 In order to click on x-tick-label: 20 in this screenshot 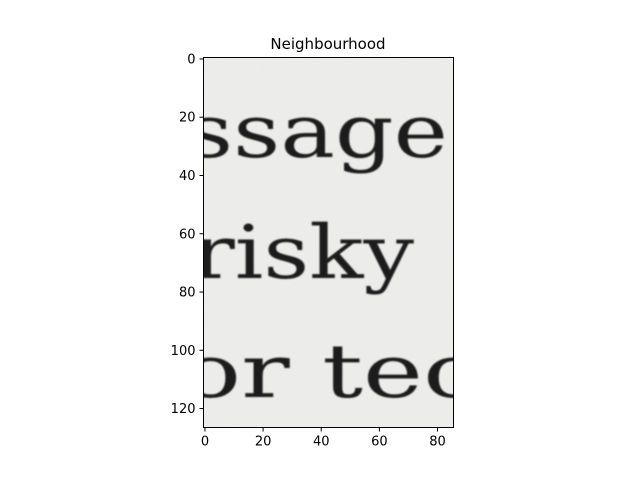, I will do `click(263, 442)`.